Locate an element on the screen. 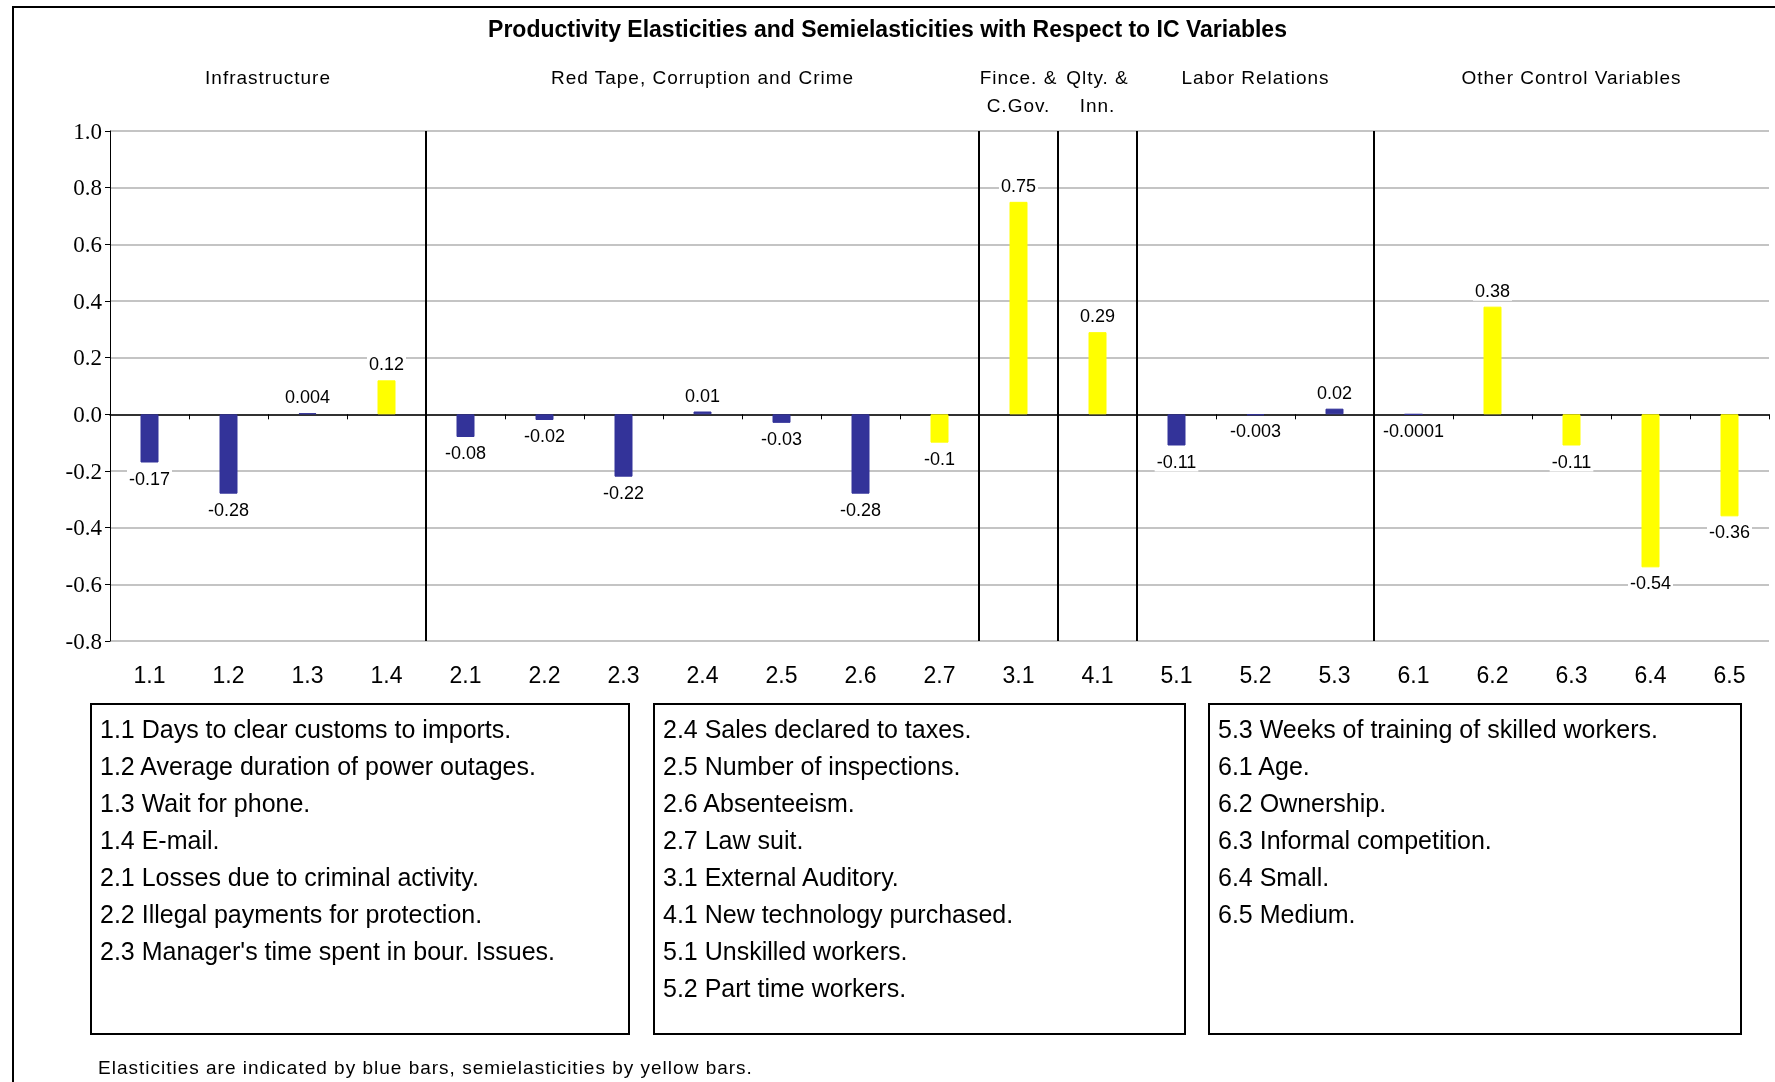  y-tick-label: 0.6 is located at coordinates (87, 244).